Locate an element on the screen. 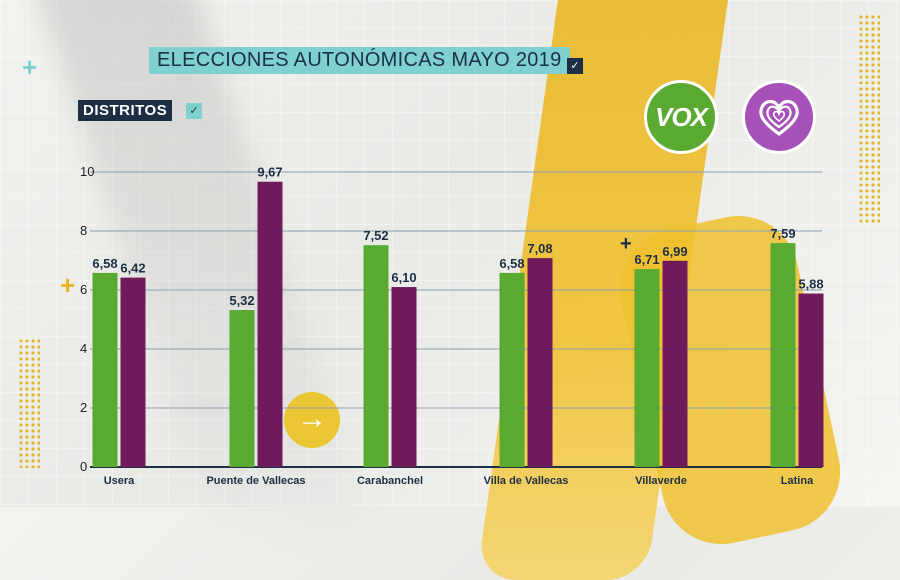 This screenshot has width=900, height=580. x-tick-label: Villaverde is located at coordinates (661, 481).